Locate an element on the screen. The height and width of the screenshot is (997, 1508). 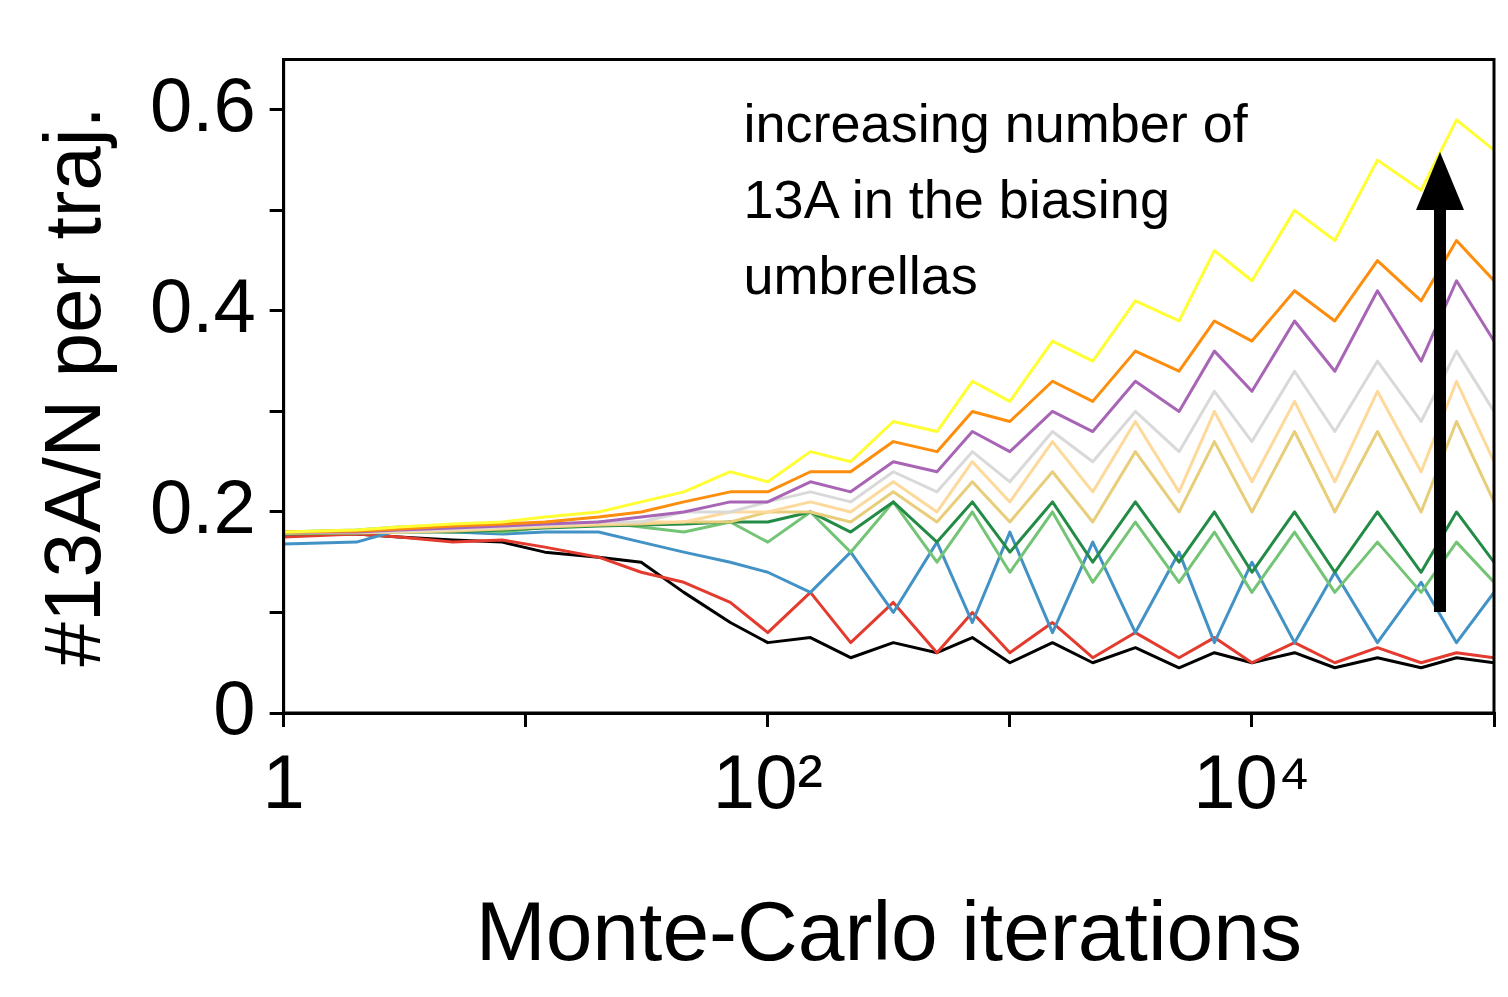
x-axis-title: Monte-Carlo iterations is located at coordinates (888, 930).